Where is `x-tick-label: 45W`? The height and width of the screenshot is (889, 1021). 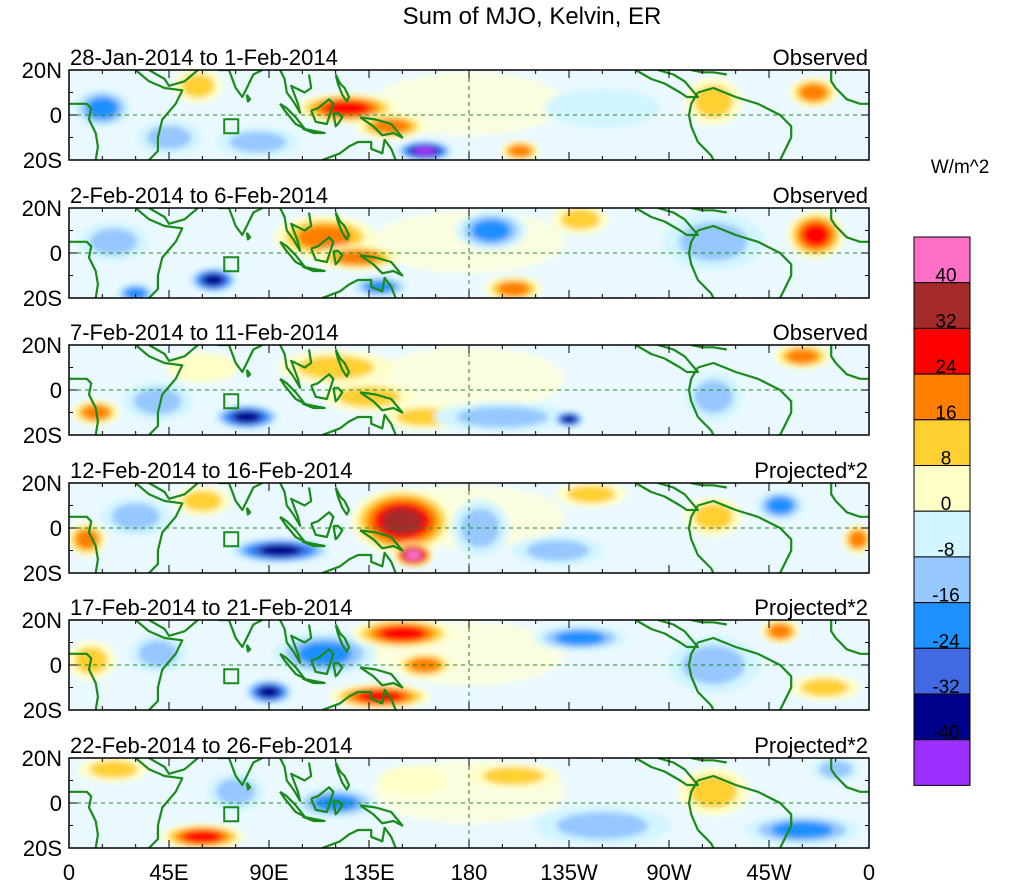 x-tick-label: 45W is located at coordinates (768, 872).